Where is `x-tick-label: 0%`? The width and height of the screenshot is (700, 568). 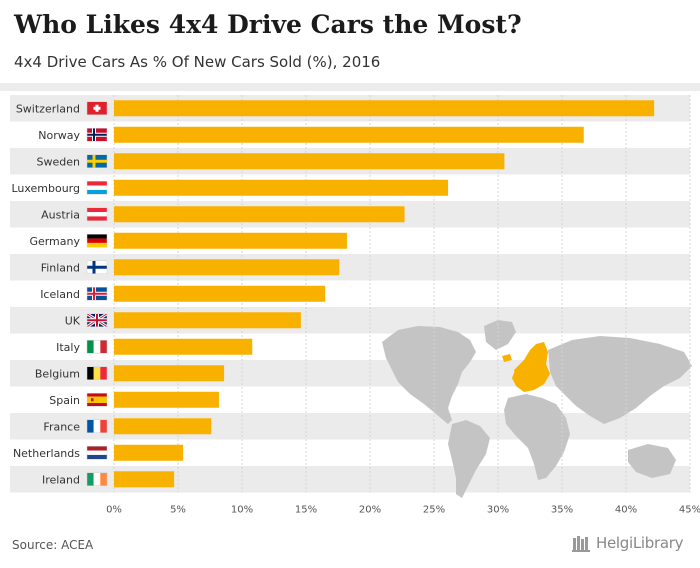
x-tick-label: 0% is located at coordinates (114, 510).